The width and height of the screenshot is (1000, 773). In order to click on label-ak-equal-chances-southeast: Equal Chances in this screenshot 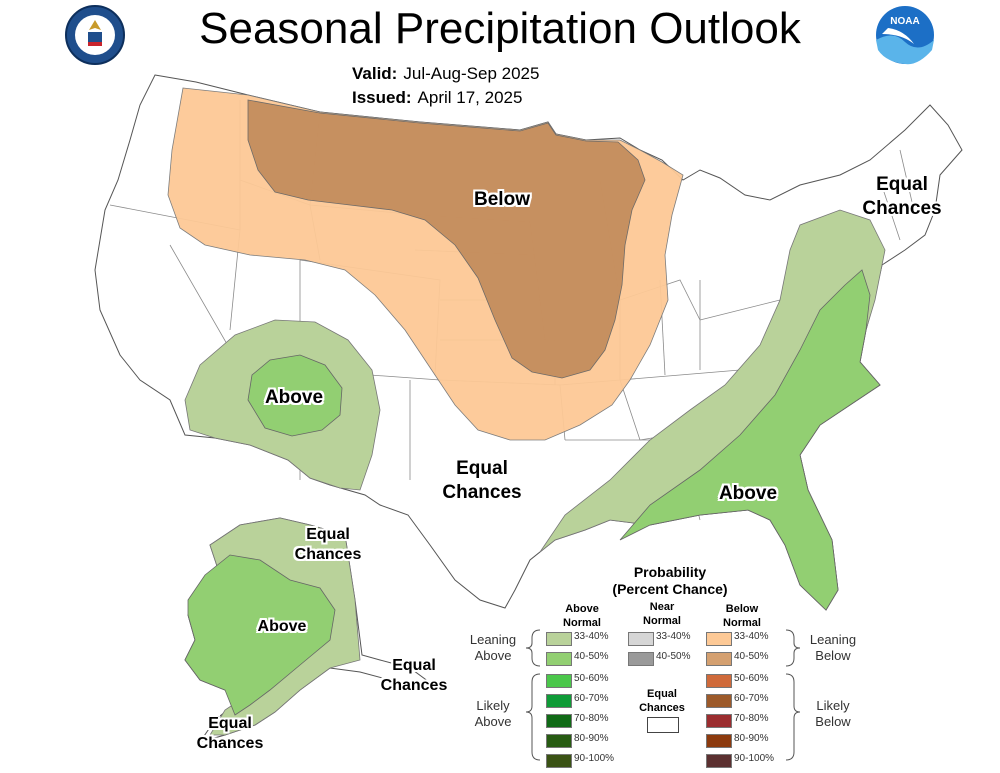, I will do `click(414, 675)`.